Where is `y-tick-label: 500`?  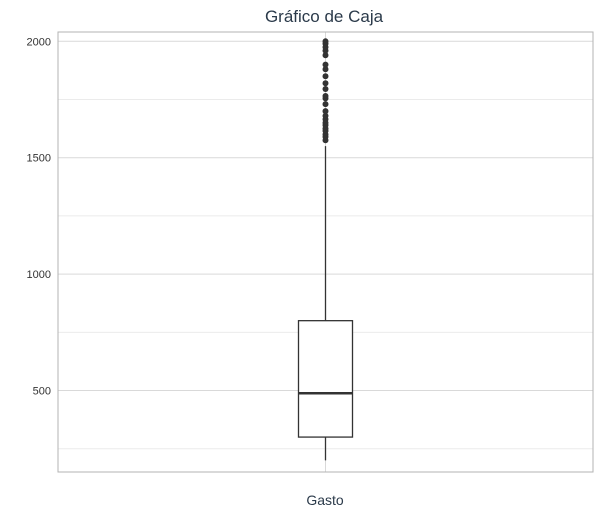
y-tick-label: 500 is located at coordinates (42, 392).